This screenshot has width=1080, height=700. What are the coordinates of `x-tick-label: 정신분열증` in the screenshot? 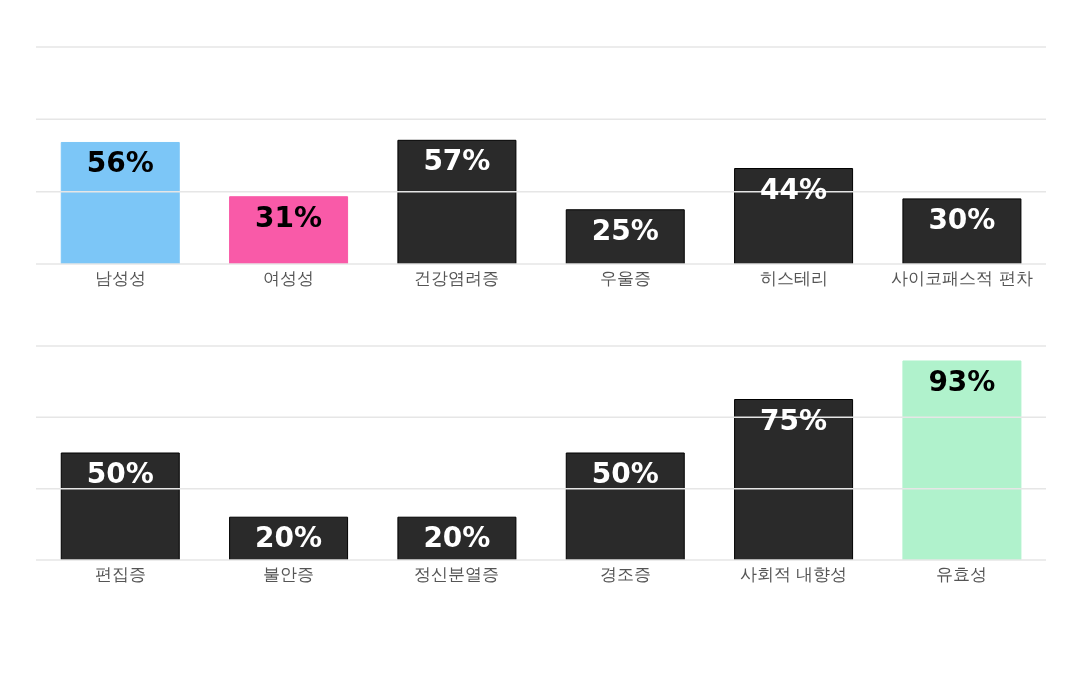 It's located at (457, 574).